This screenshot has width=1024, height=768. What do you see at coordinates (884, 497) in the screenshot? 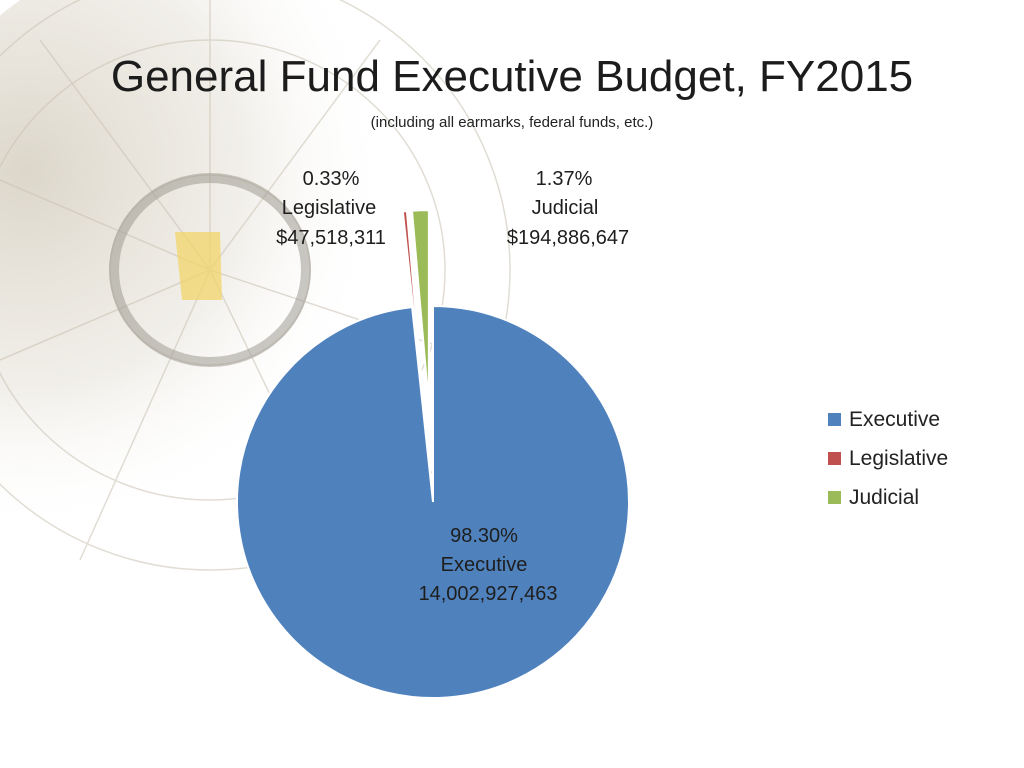
I see `legend-label-judicial: Judicial` at bounding box center [884, 497].